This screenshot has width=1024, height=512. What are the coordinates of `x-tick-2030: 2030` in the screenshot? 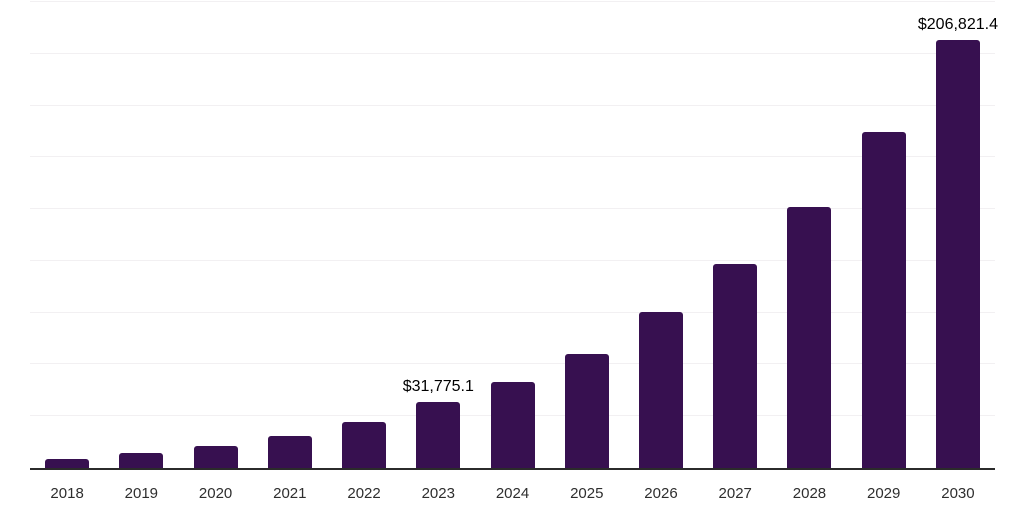 It's located at (958, 493).